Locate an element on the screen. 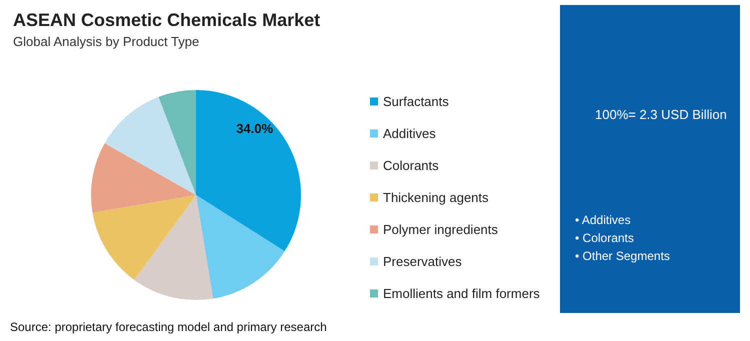  data-label: 34.0% is located at coordinates (255, 128).